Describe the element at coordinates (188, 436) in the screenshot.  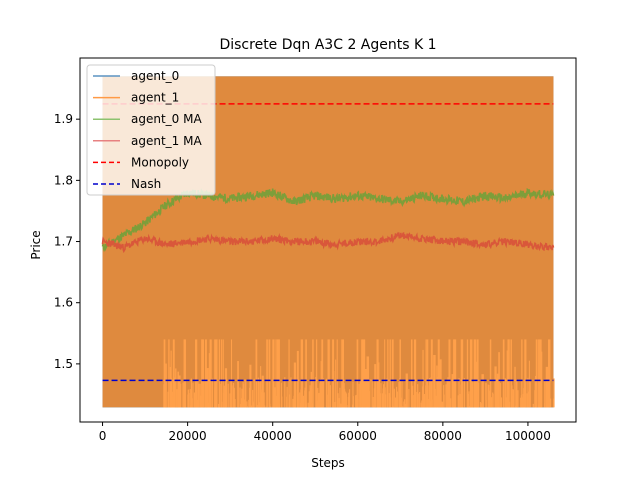
I see `x-tick-label: 20000` at that location.